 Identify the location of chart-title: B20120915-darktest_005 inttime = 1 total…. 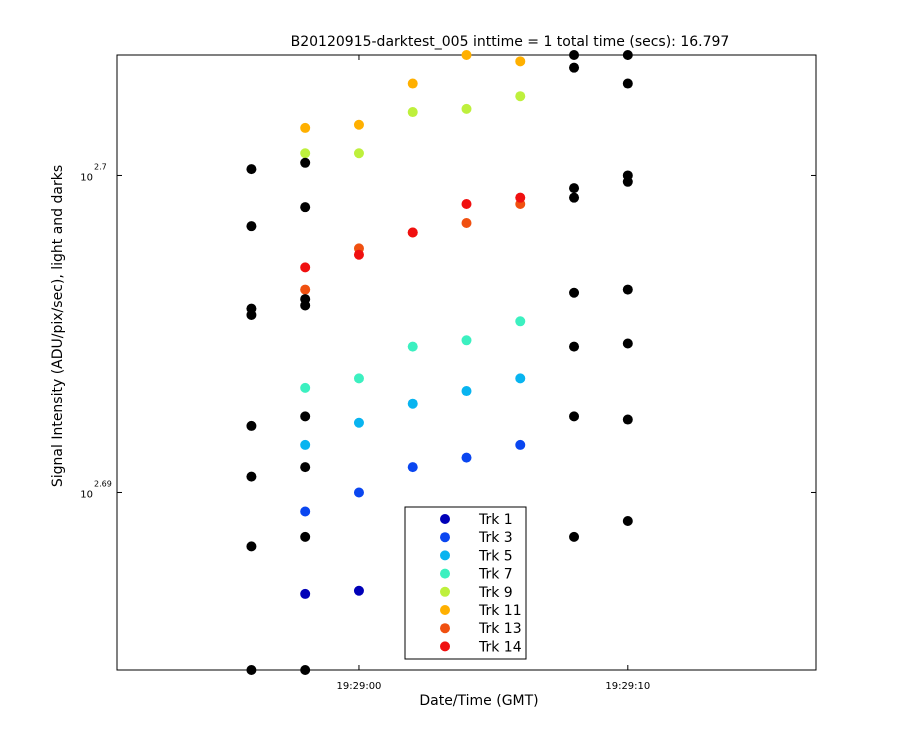
(510, 42).